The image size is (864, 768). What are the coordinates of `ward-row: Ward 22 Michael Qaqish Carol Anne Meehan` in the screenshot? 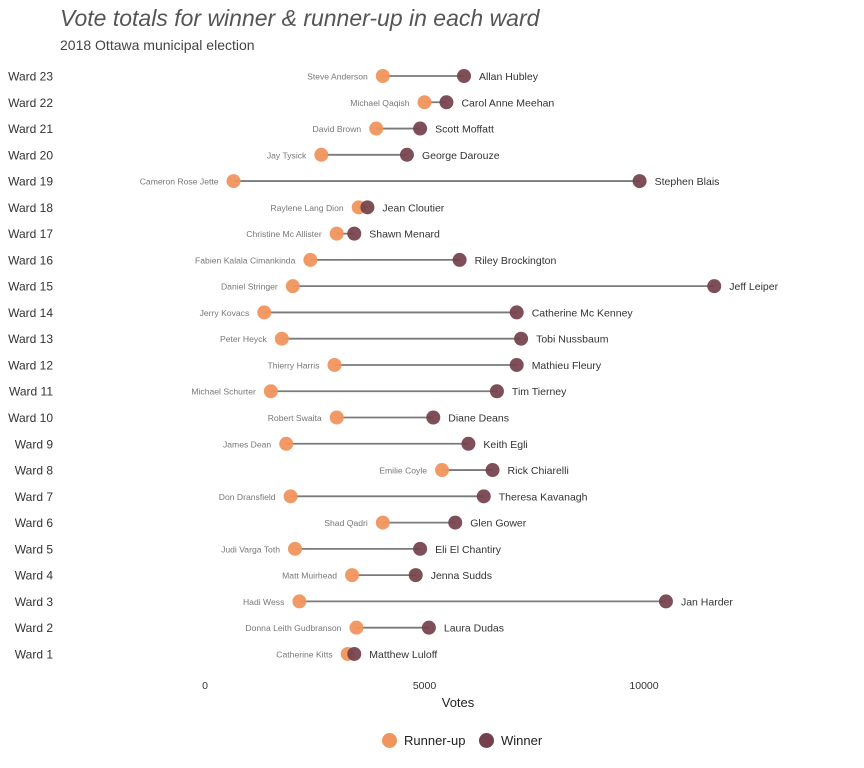 It's located at (281, 102).